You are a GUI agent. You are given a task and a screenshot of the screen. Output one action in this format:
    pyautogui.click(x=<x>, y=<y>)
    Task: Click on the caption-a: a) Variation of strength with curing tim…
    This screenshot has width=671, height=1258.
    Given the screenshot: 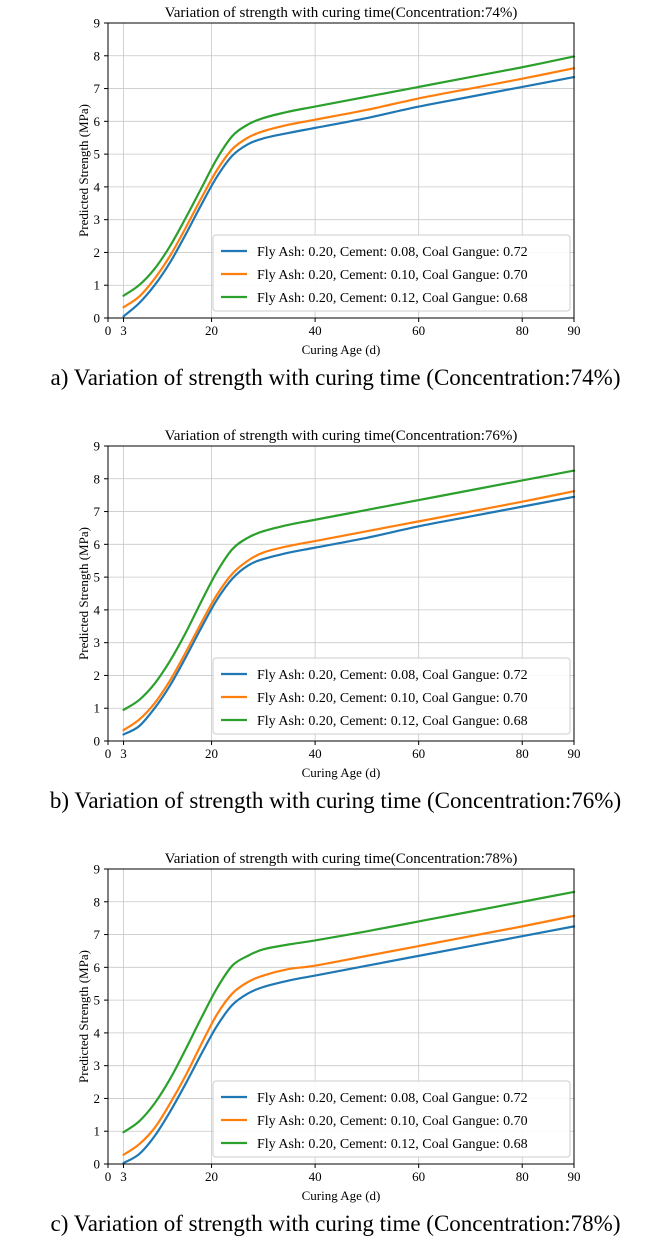 What is the action you would take?
    pyautogui.click(x=335, y=377)
    